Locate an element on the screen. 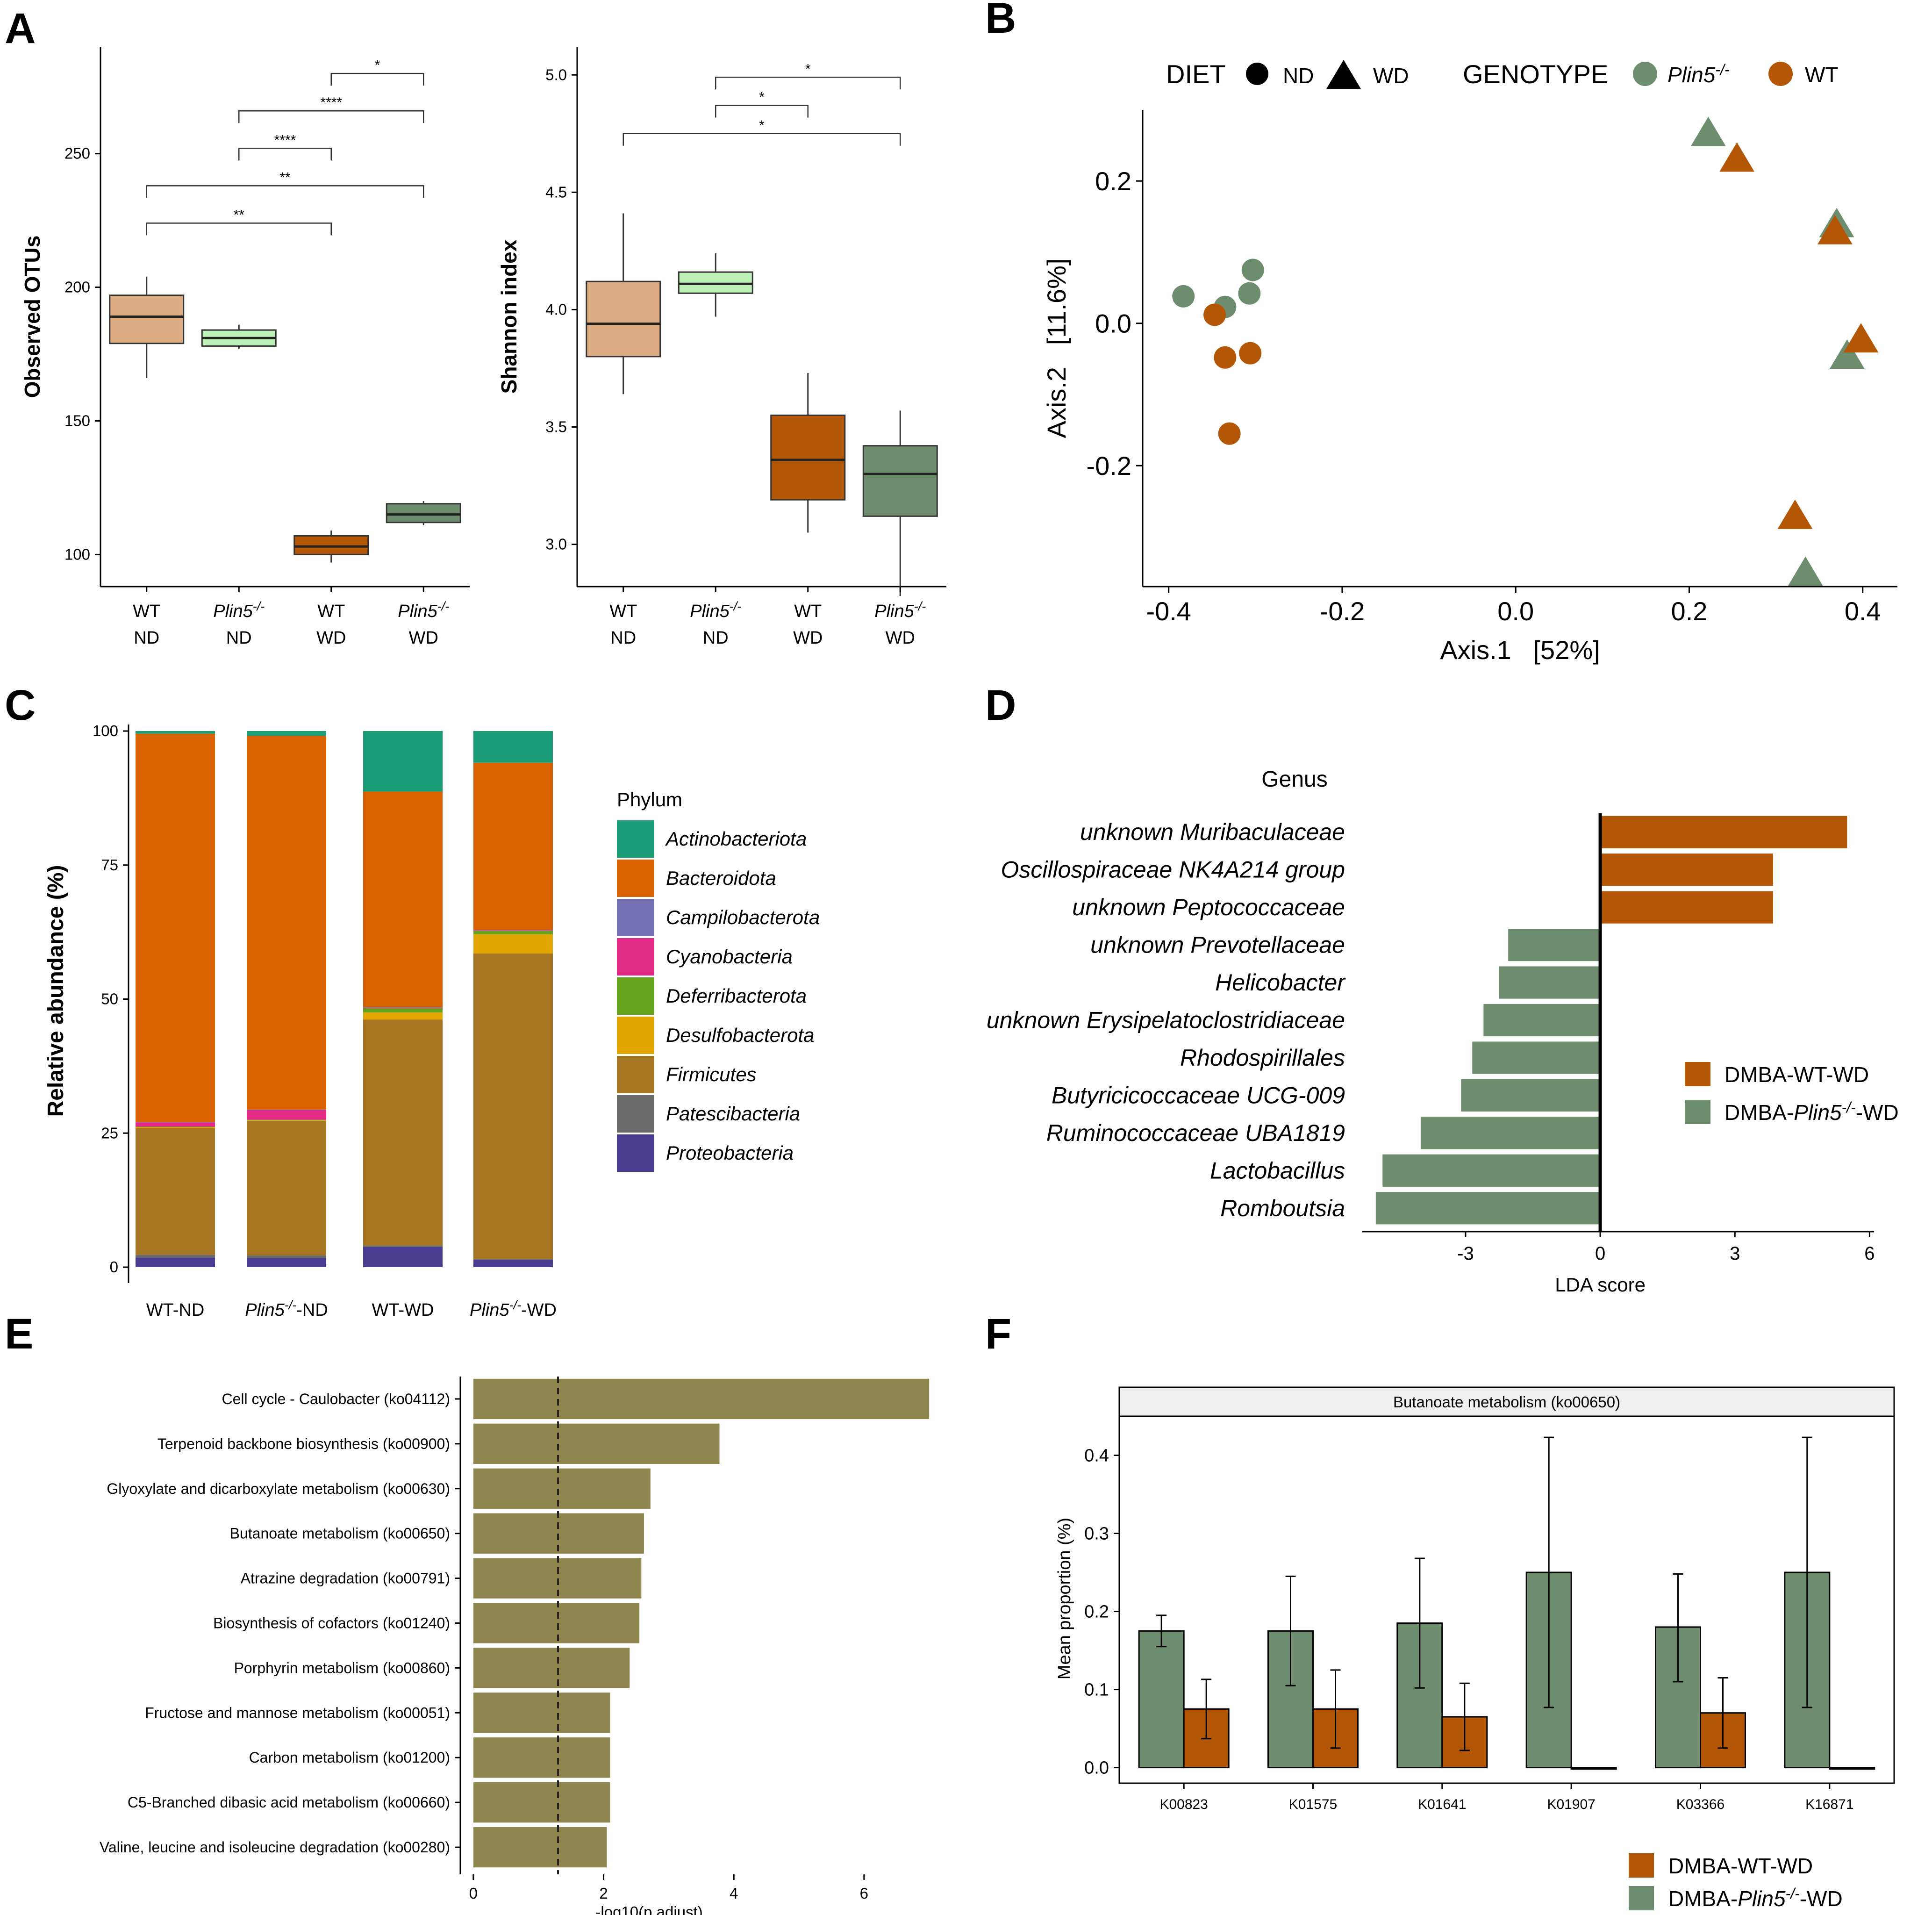 The image size is (1932, 1915). legend-label: Firmicutes is located at coordinates (711, 1074).